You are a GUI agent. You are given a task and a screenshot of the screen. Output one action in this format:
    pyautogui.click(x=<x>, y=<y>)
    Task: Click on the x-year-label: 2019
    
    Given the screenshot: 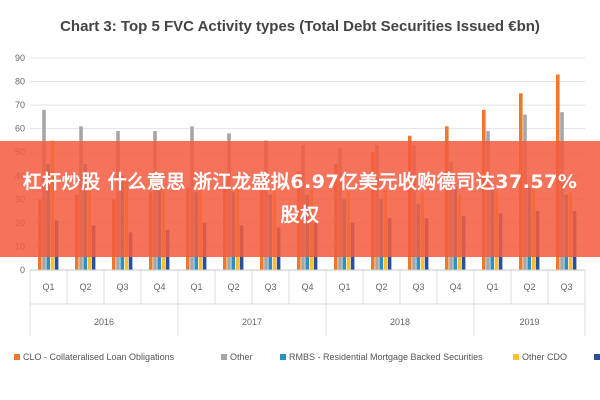 What is the action you would take?
    pyautogui.click(x=529, y=322)
    